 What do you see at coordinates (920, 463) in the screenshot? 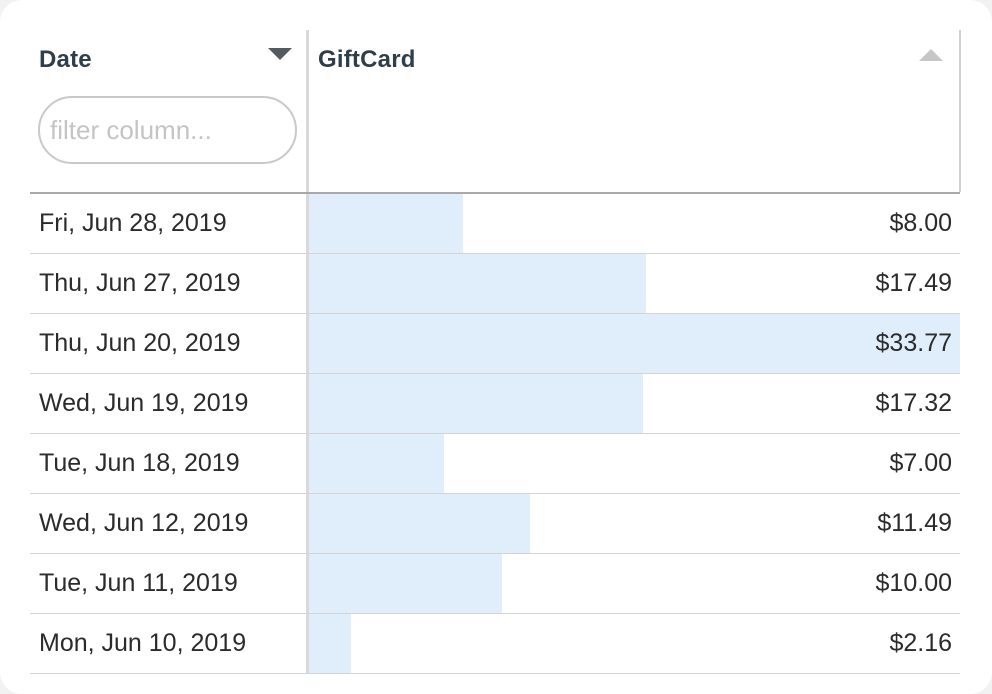
I see `giftcard-value: $7.00` at bounding box center [920, 463].